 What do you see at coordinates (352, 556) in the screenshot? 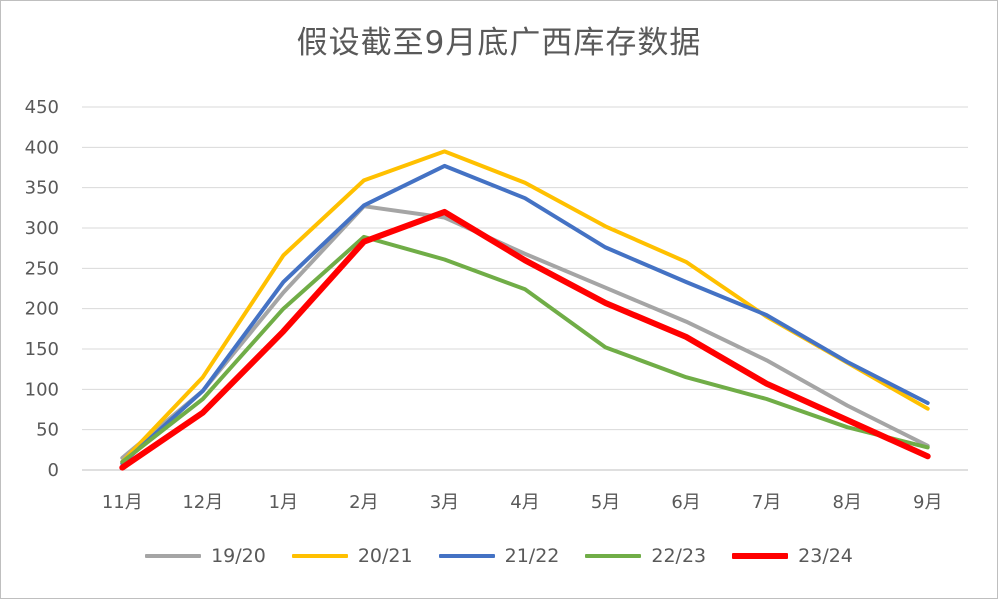
I see `legend-item: 20/21` at bounding box center [352, 556].